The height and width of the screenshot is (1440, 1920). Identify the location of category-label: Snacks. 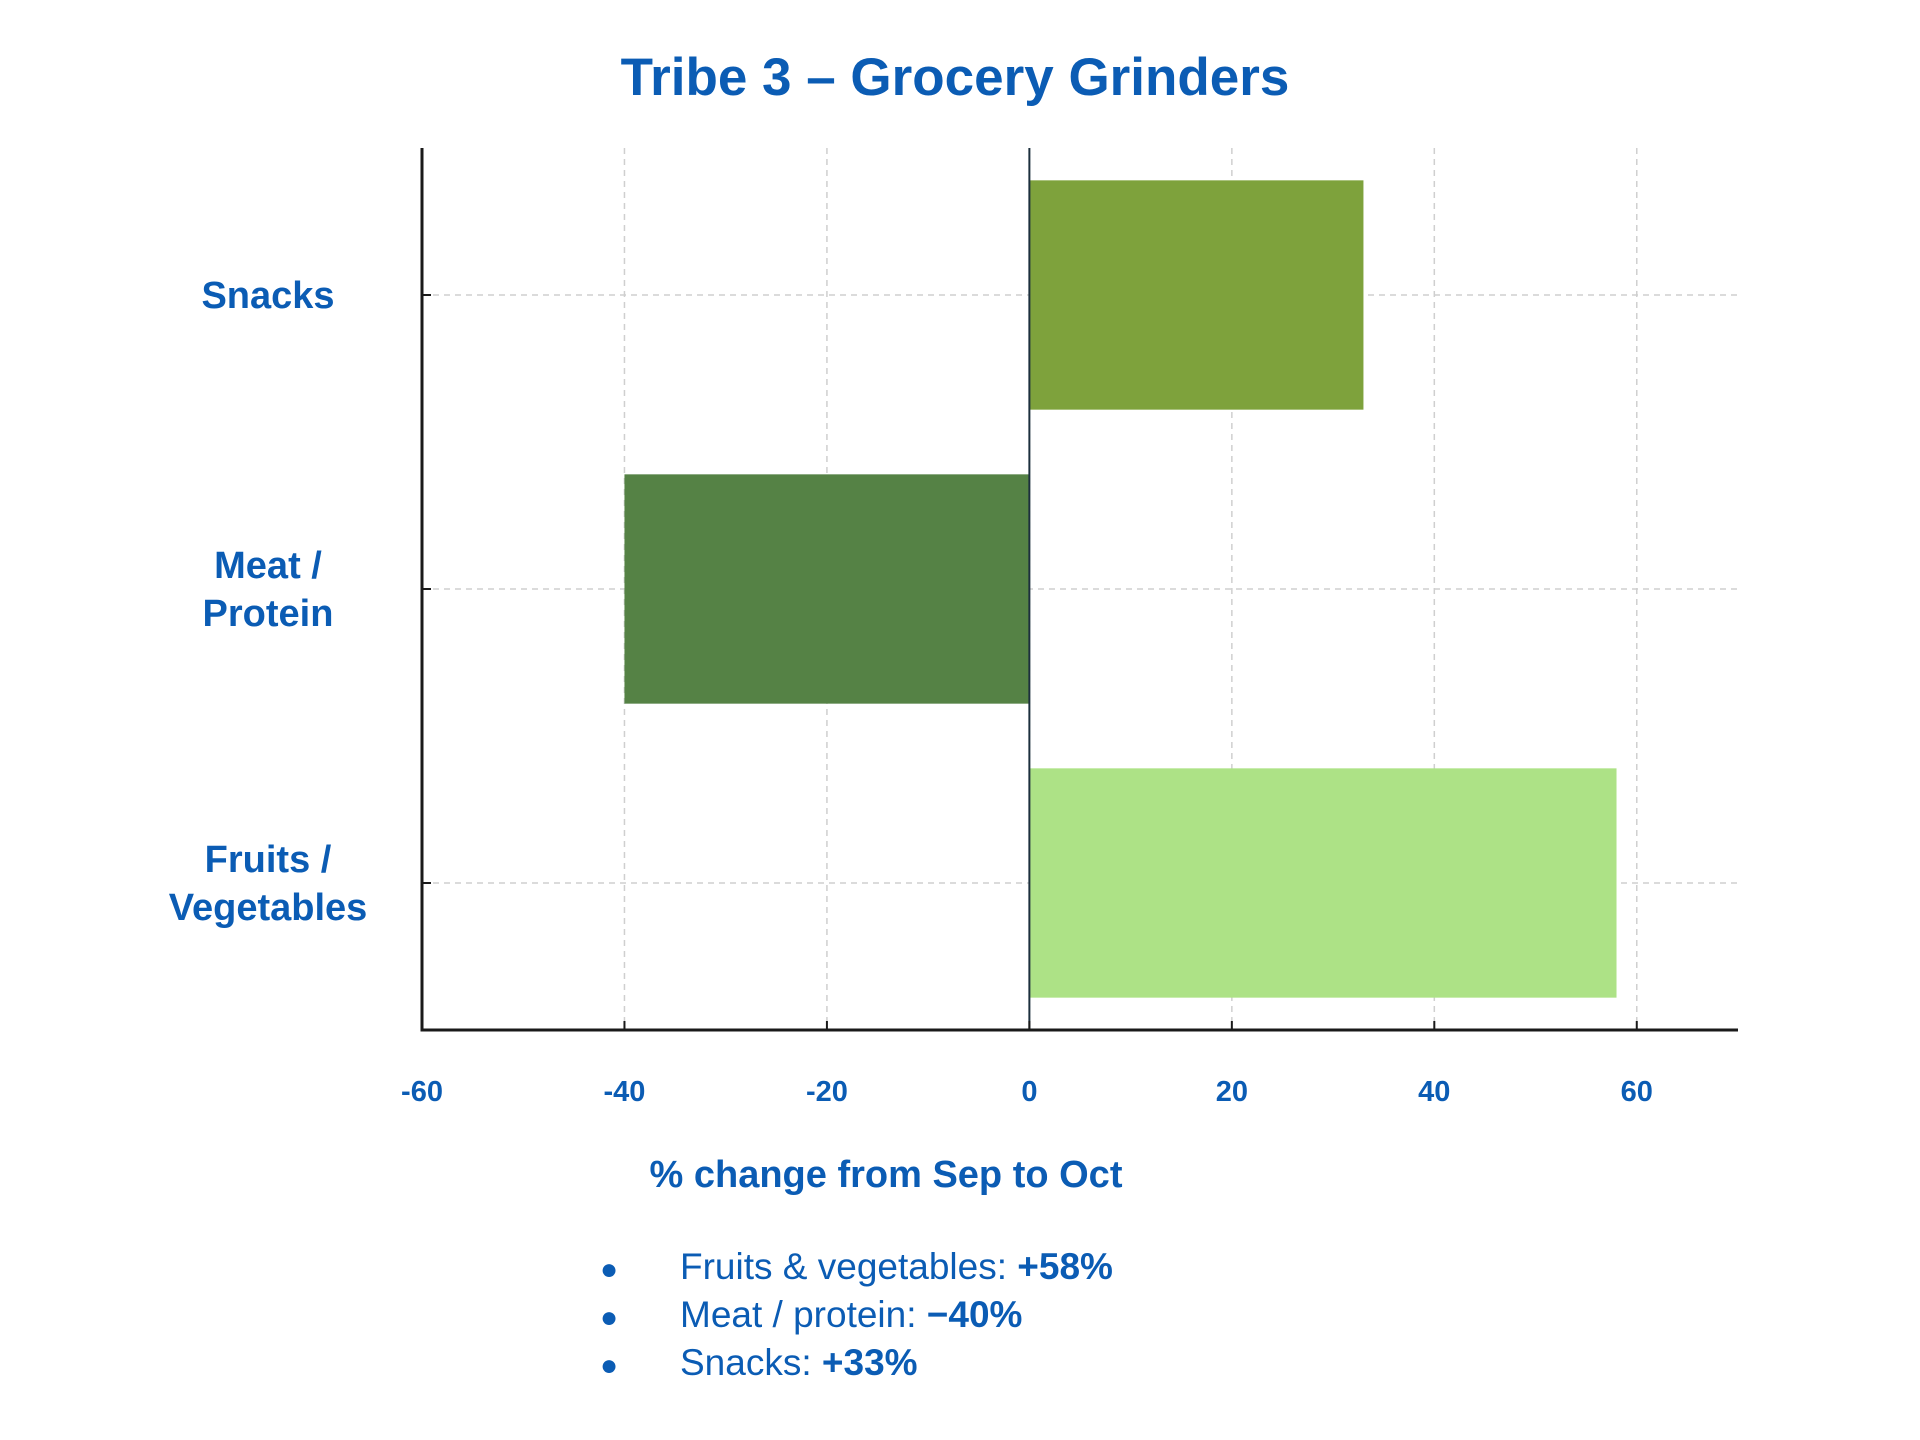
(267, 296).